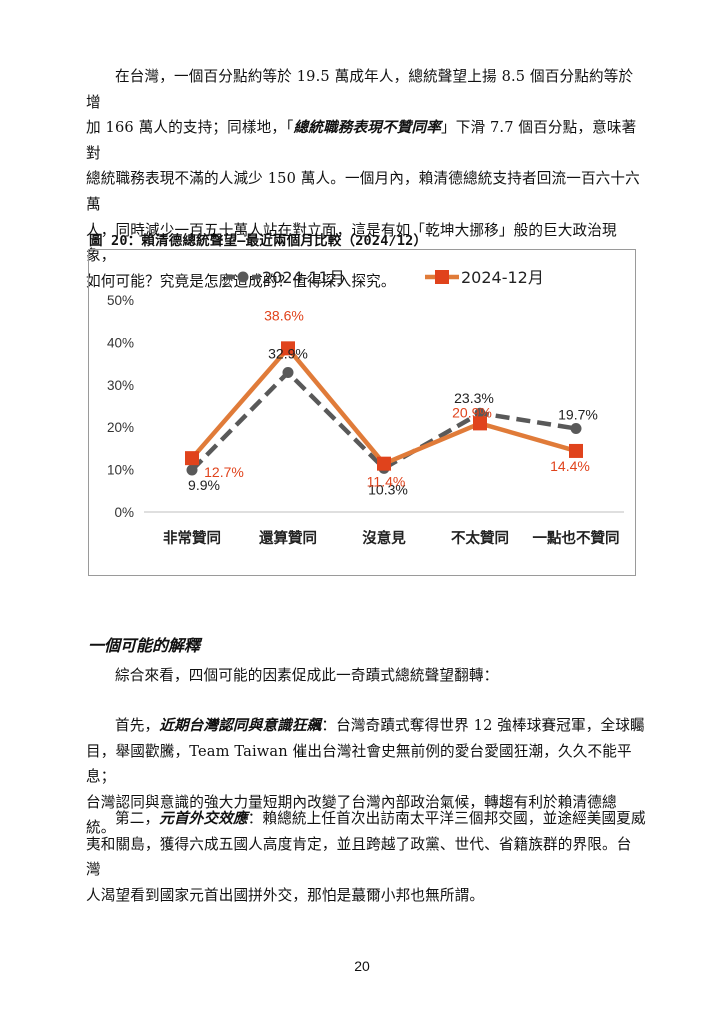 The height and width of the screenshot is (1024, 724). What do you see at coordinates (120, 385) in the screenshot?
I see `y-tick-label: 30%` at bounding box center [120, 385].